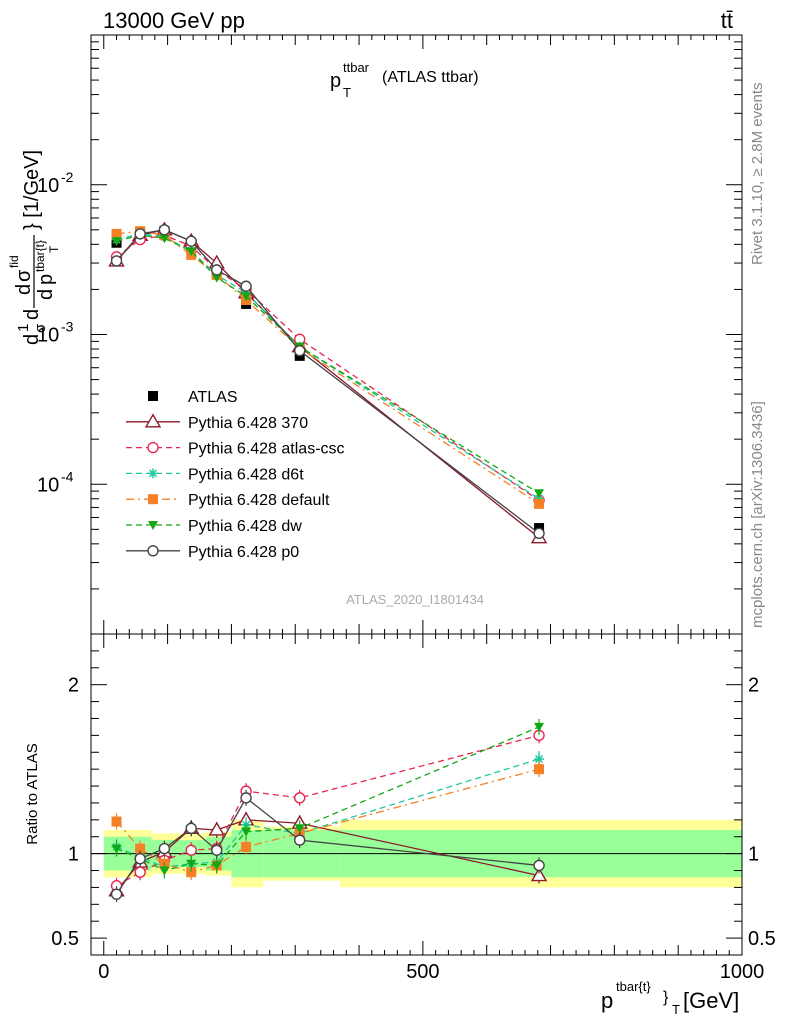 The width and height of the screenshot is (786, 1024). Describe the element at coordinates (753, 686) in the screenshot. I see `y-tick-label-right: 2` at that location.